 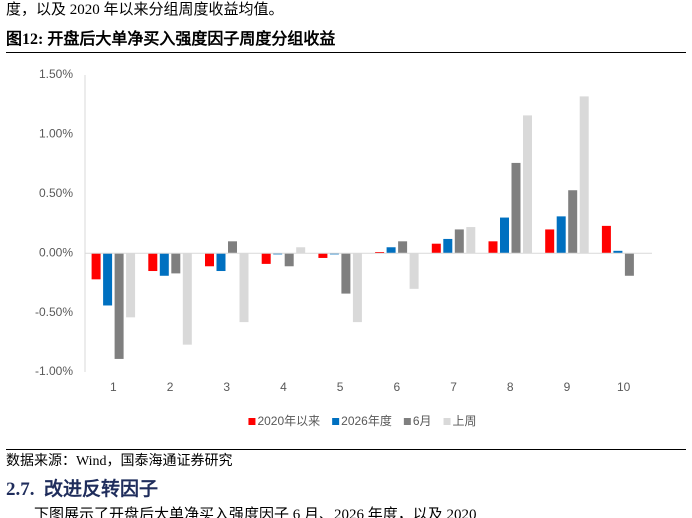 What do you see at coordinates (465, 421) in the screenshot?
I see `legend-label: 上周` at bounding box center [465, 421].